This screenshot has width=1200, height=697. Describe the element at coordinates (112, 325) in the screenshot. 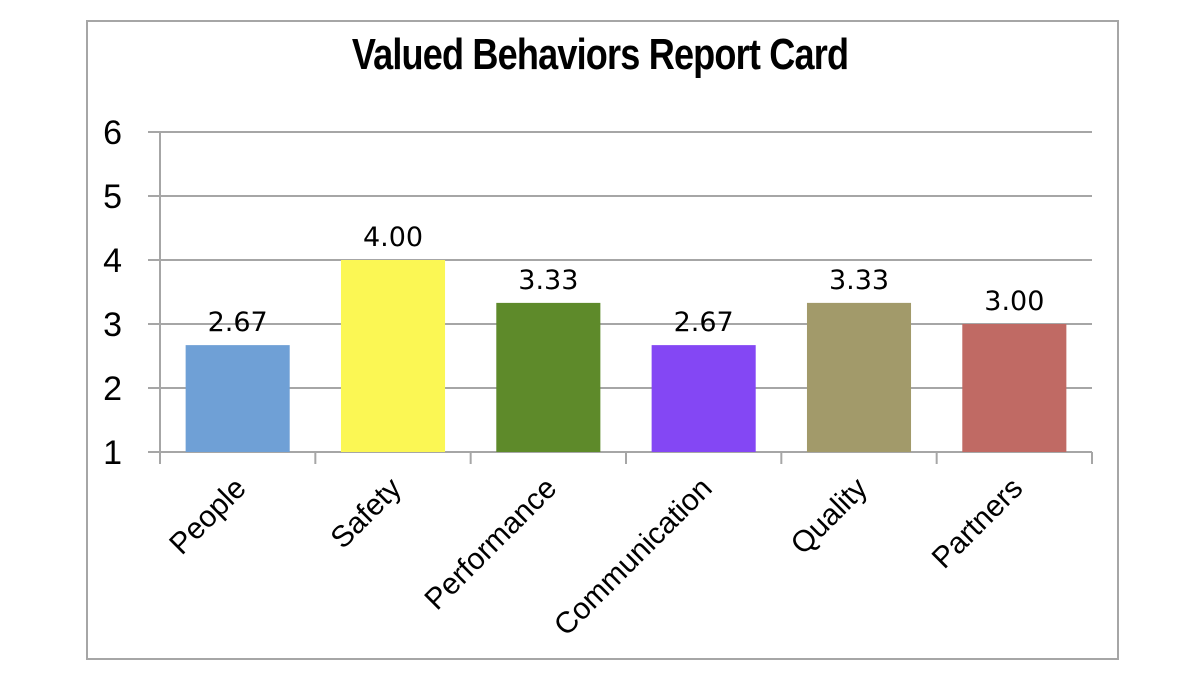

I see `y-tick-label: 3` at that location.